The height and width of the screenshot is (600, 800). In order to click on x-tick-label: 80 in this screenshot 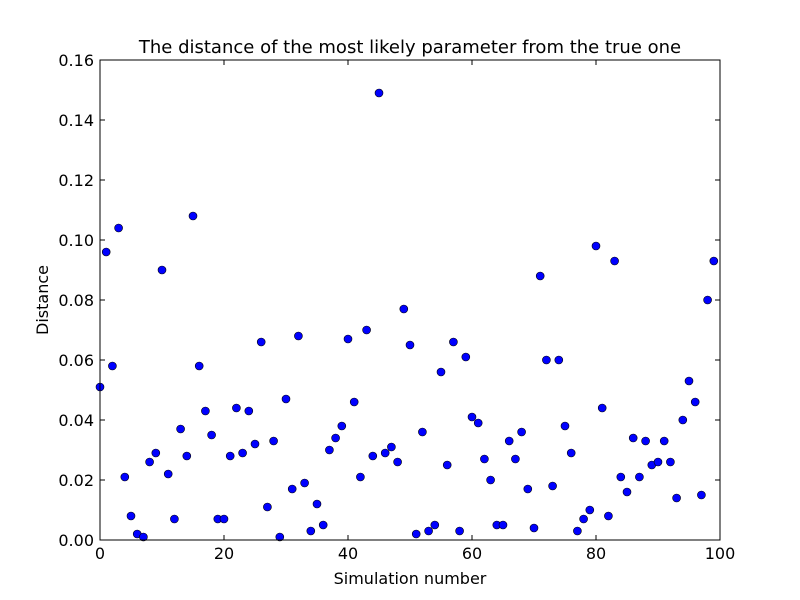, I will do `click(596, 553)`.